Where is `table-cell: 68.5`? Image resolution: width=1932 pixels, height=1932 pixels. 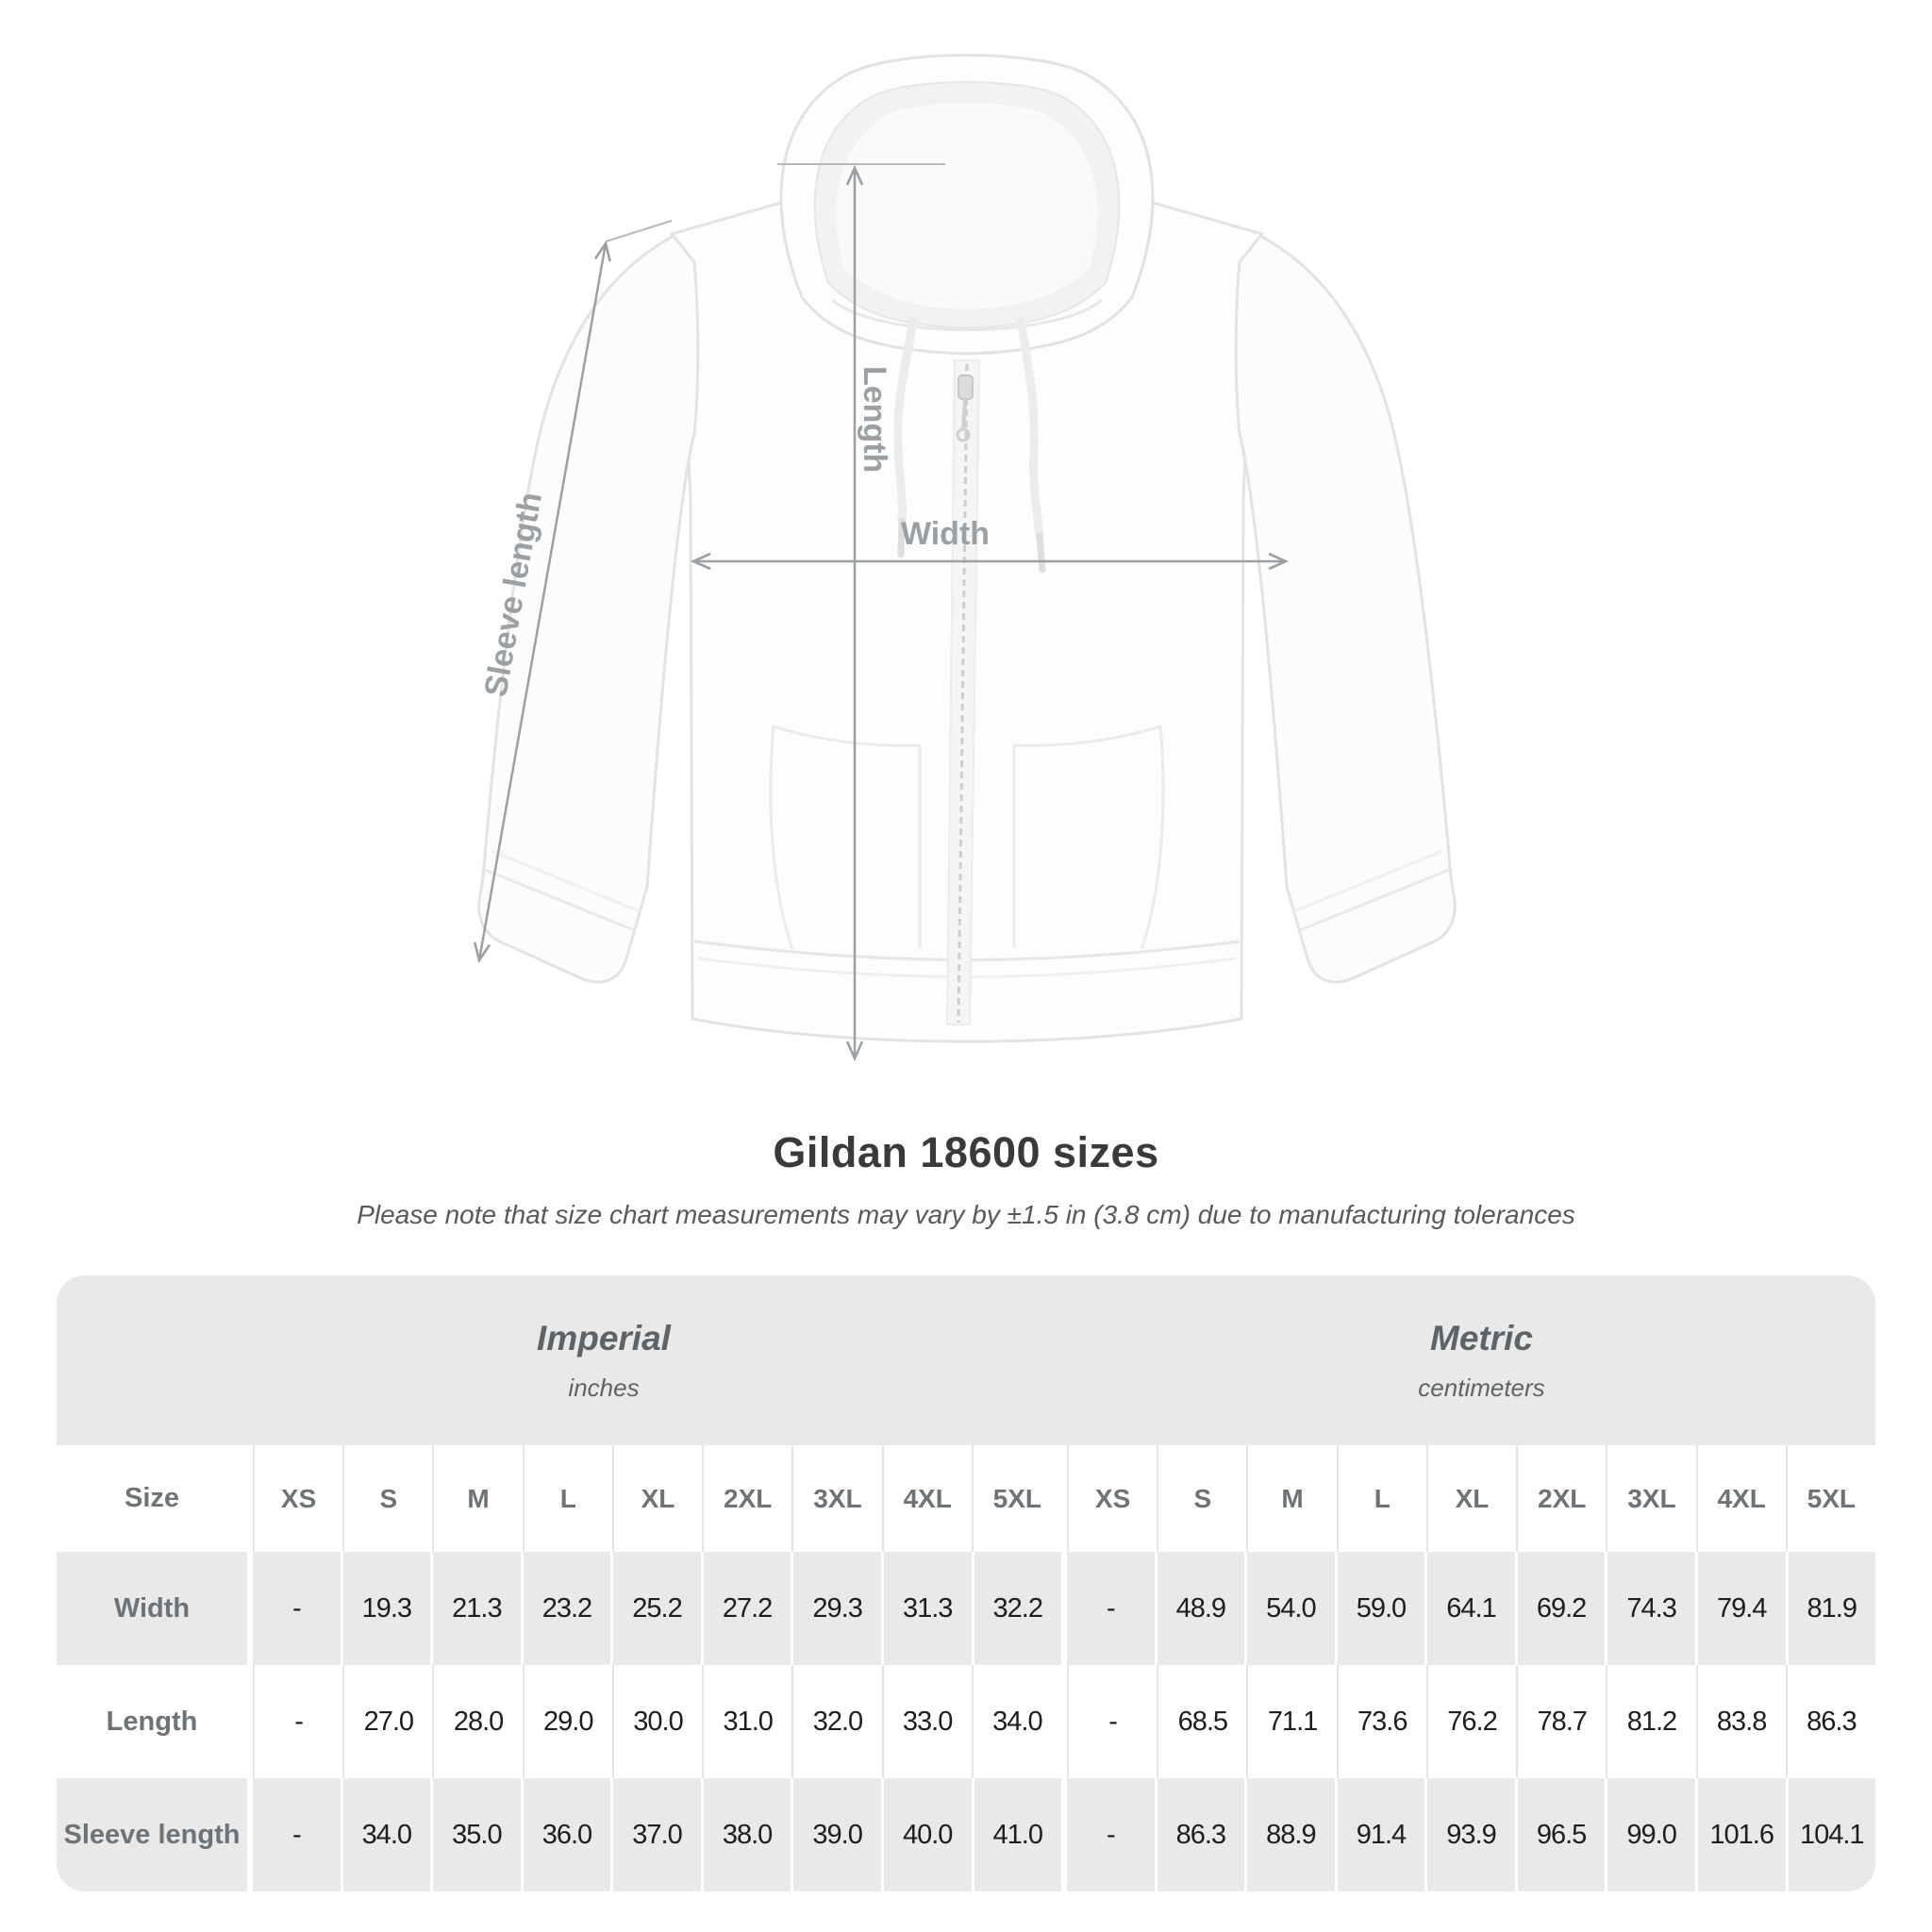 table-cell: 68.5 is located at coordinates (1202, 1721).